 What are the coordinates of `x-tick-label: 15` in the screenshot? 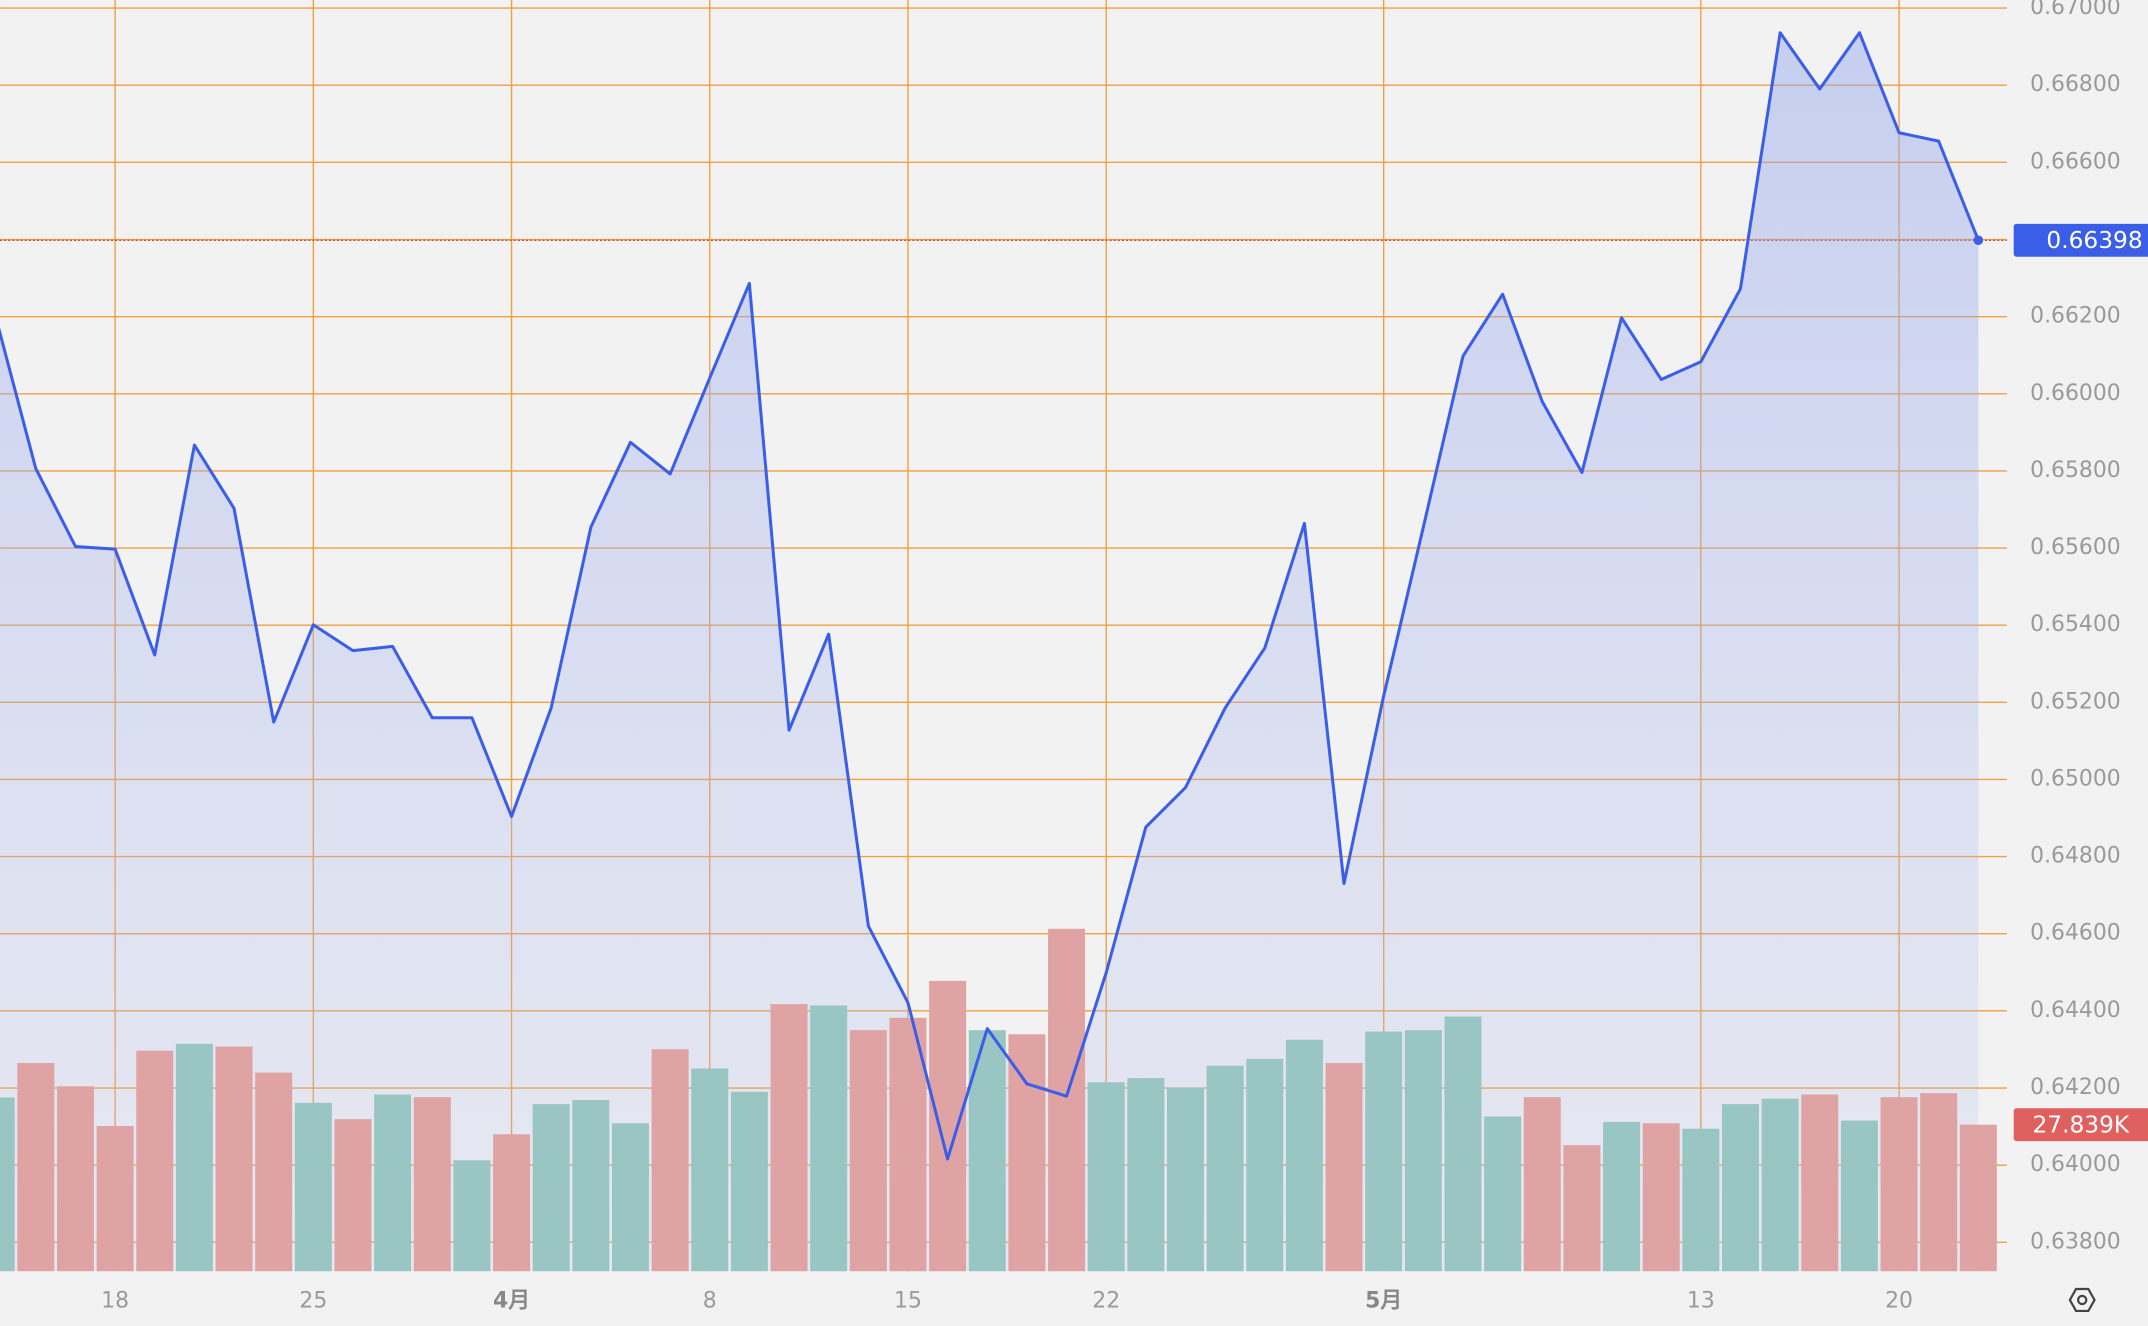 It's located at (908, 1300).